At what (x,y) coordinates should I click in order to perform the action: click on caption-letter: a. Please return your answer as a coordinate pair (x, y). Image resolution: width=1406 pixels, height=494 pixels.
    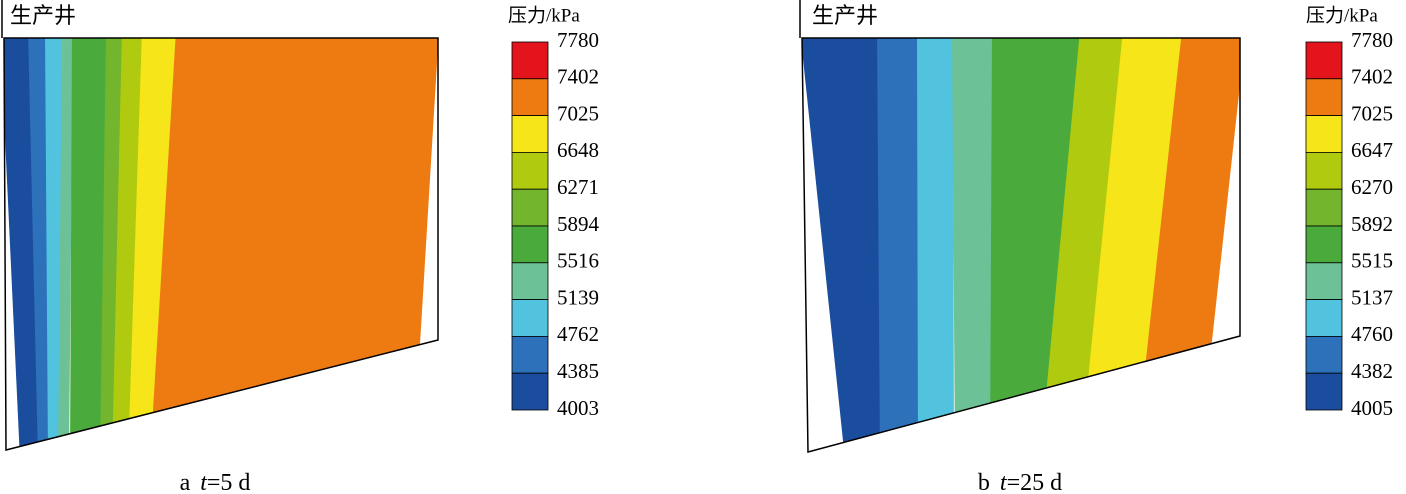
    Looking at the image, I should click on (185, 482).